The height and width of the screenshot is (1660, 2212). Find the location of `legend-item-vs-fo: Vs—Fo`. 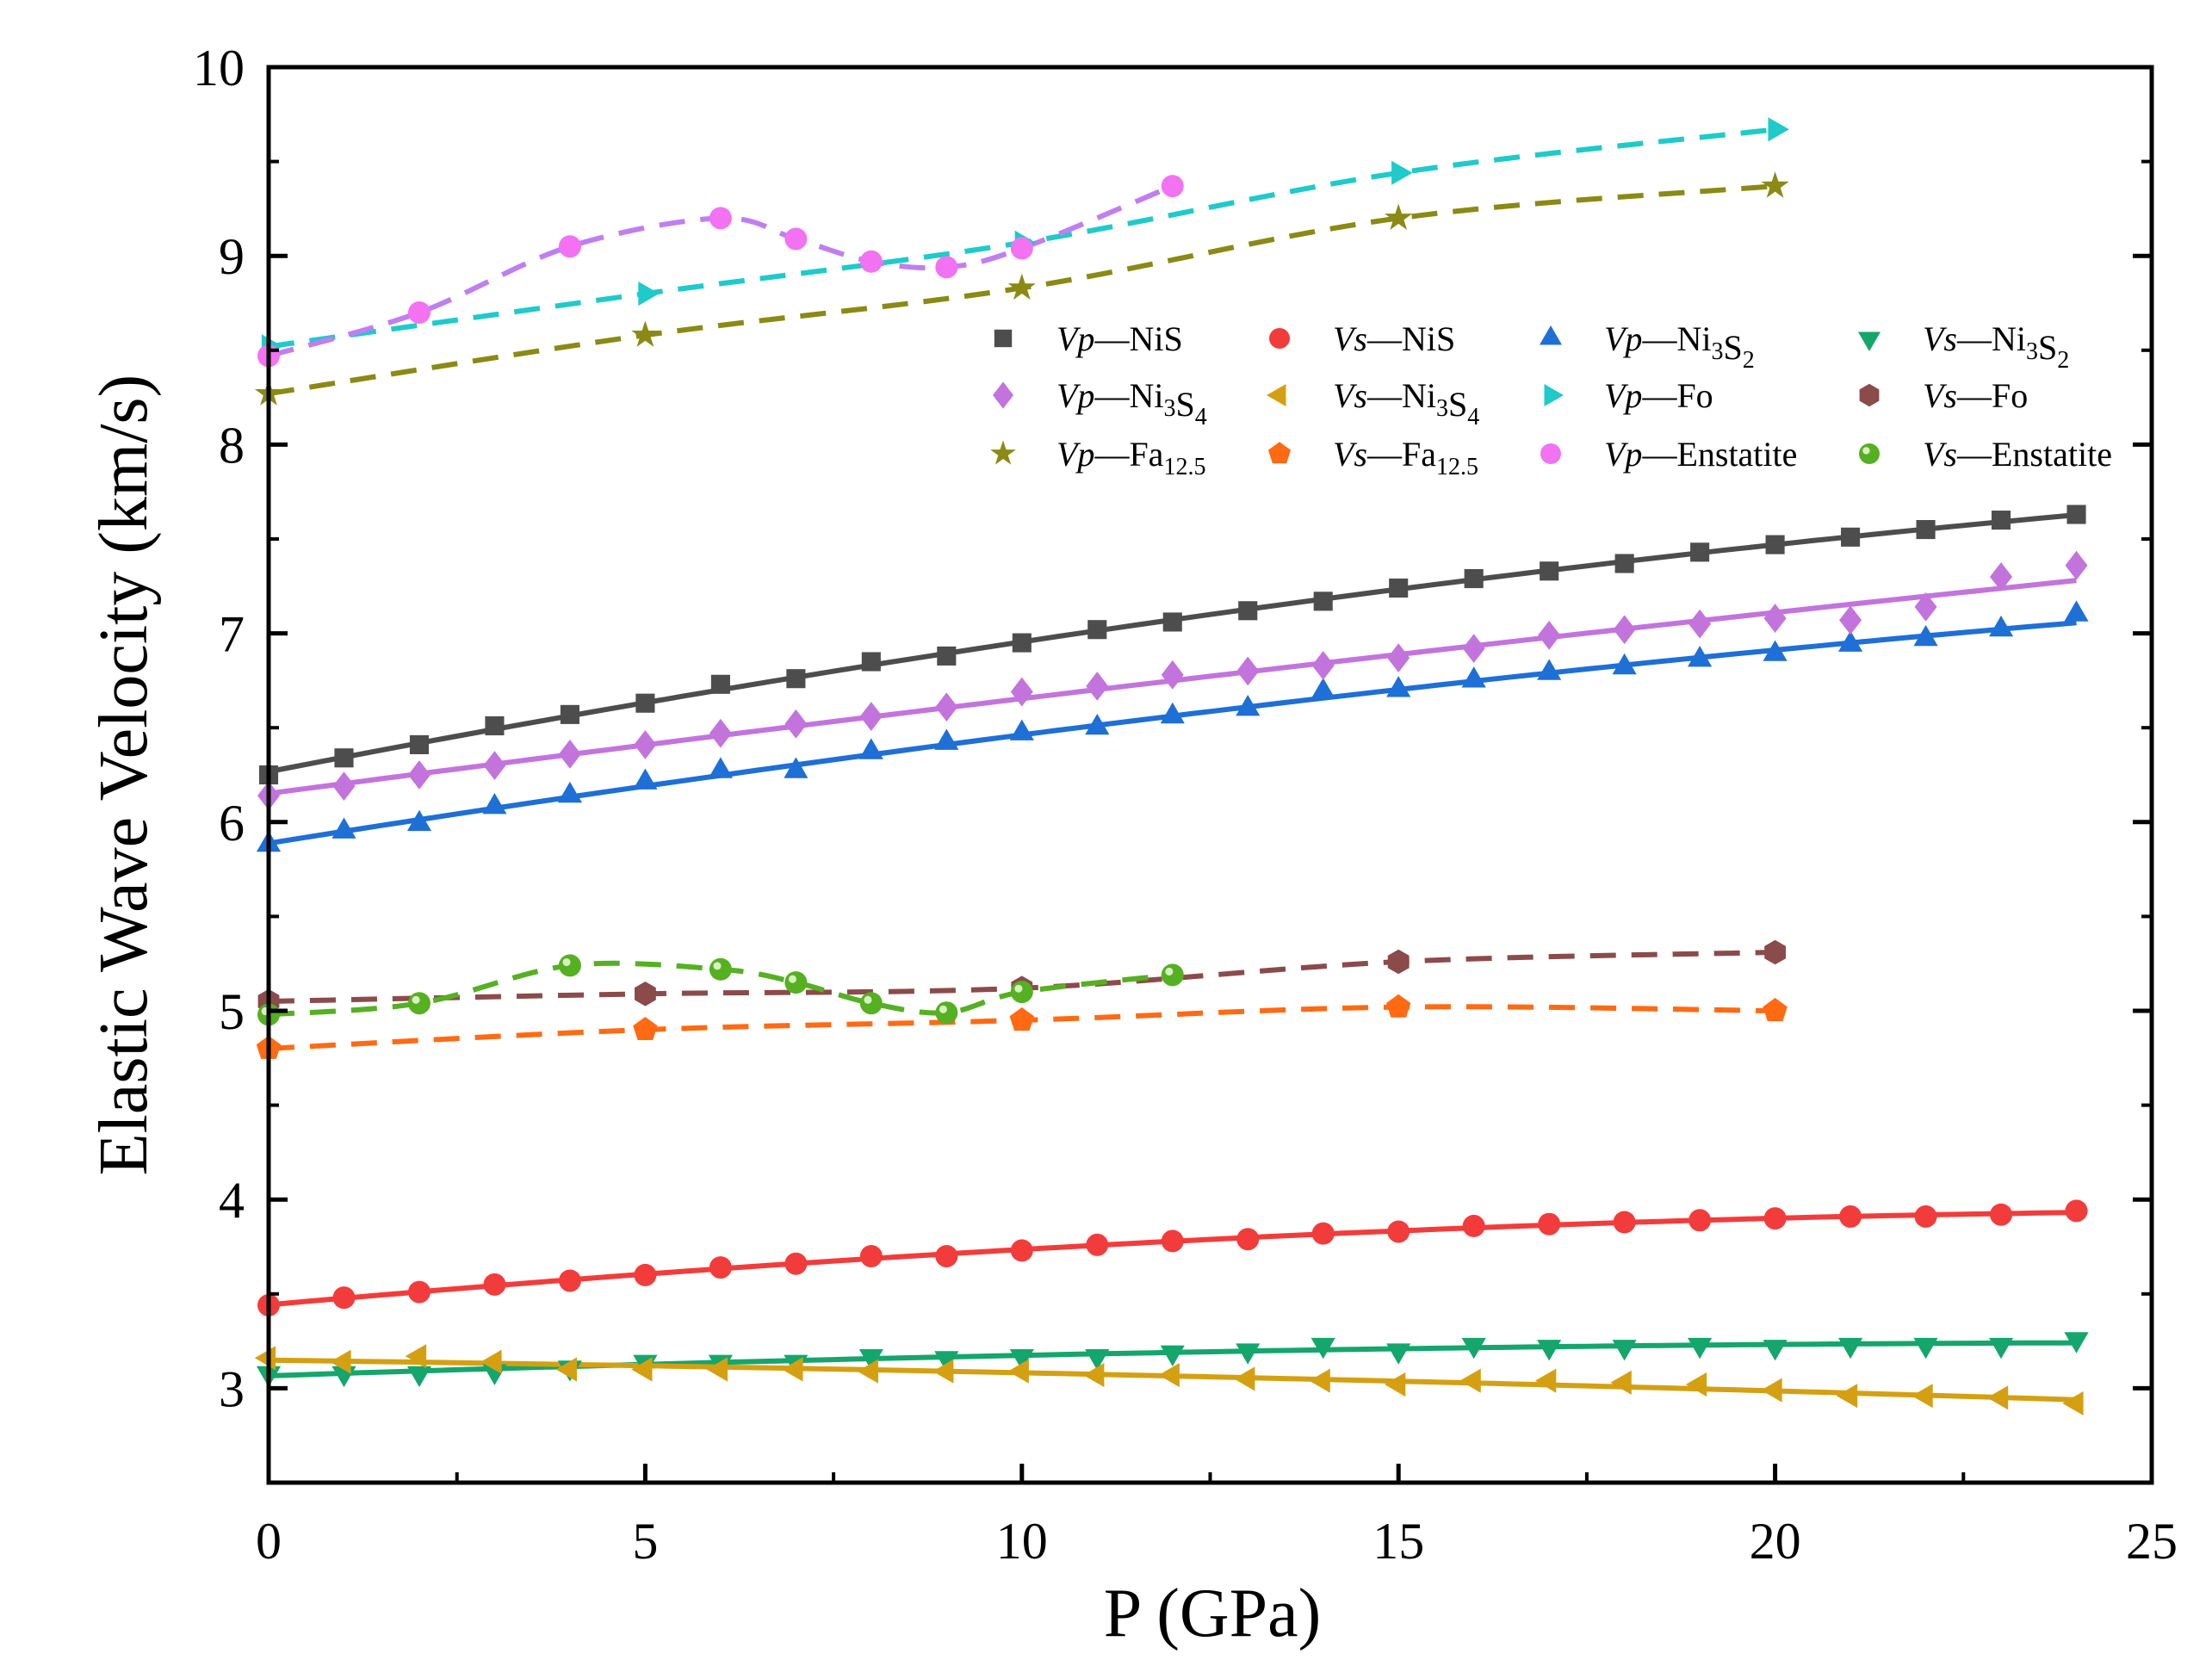

legend-item-vs-fo: Vs—Fo is located at coordinates (1943, 396).